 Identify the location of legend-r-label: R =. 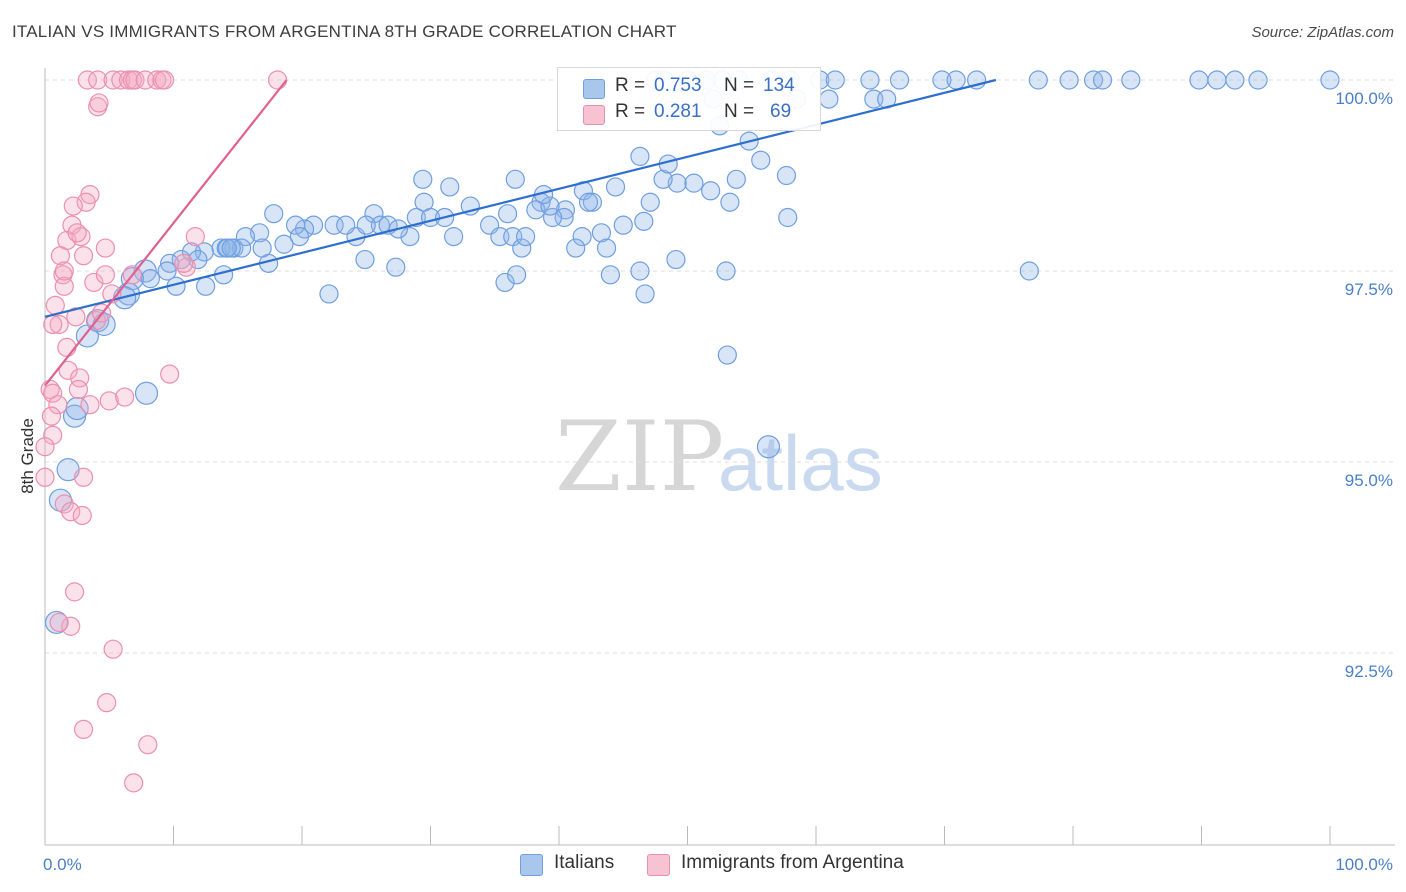
(630, 85).